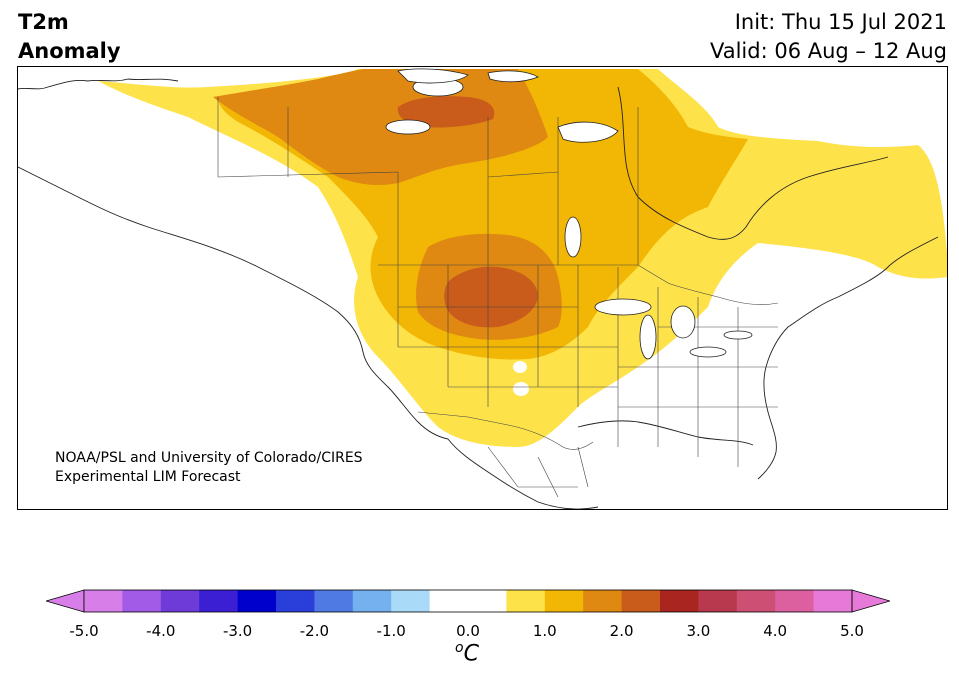  Describe the element at coordinates (459, 648) in the screenshot. I see `degree-symbol: o` at that location.